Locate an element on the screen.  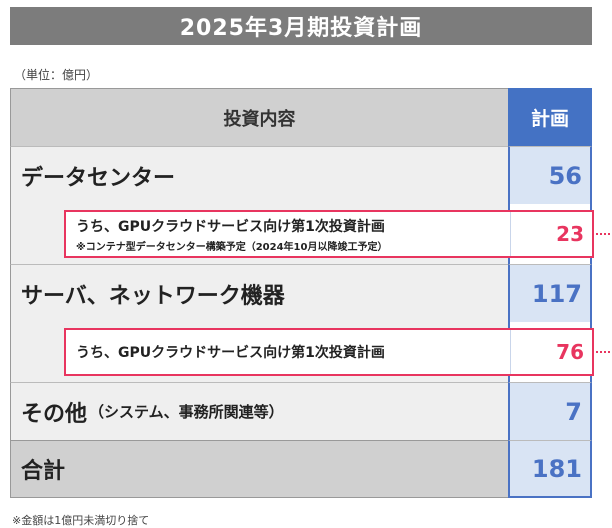
server-value: 117 is located at coordinates (550, 293).